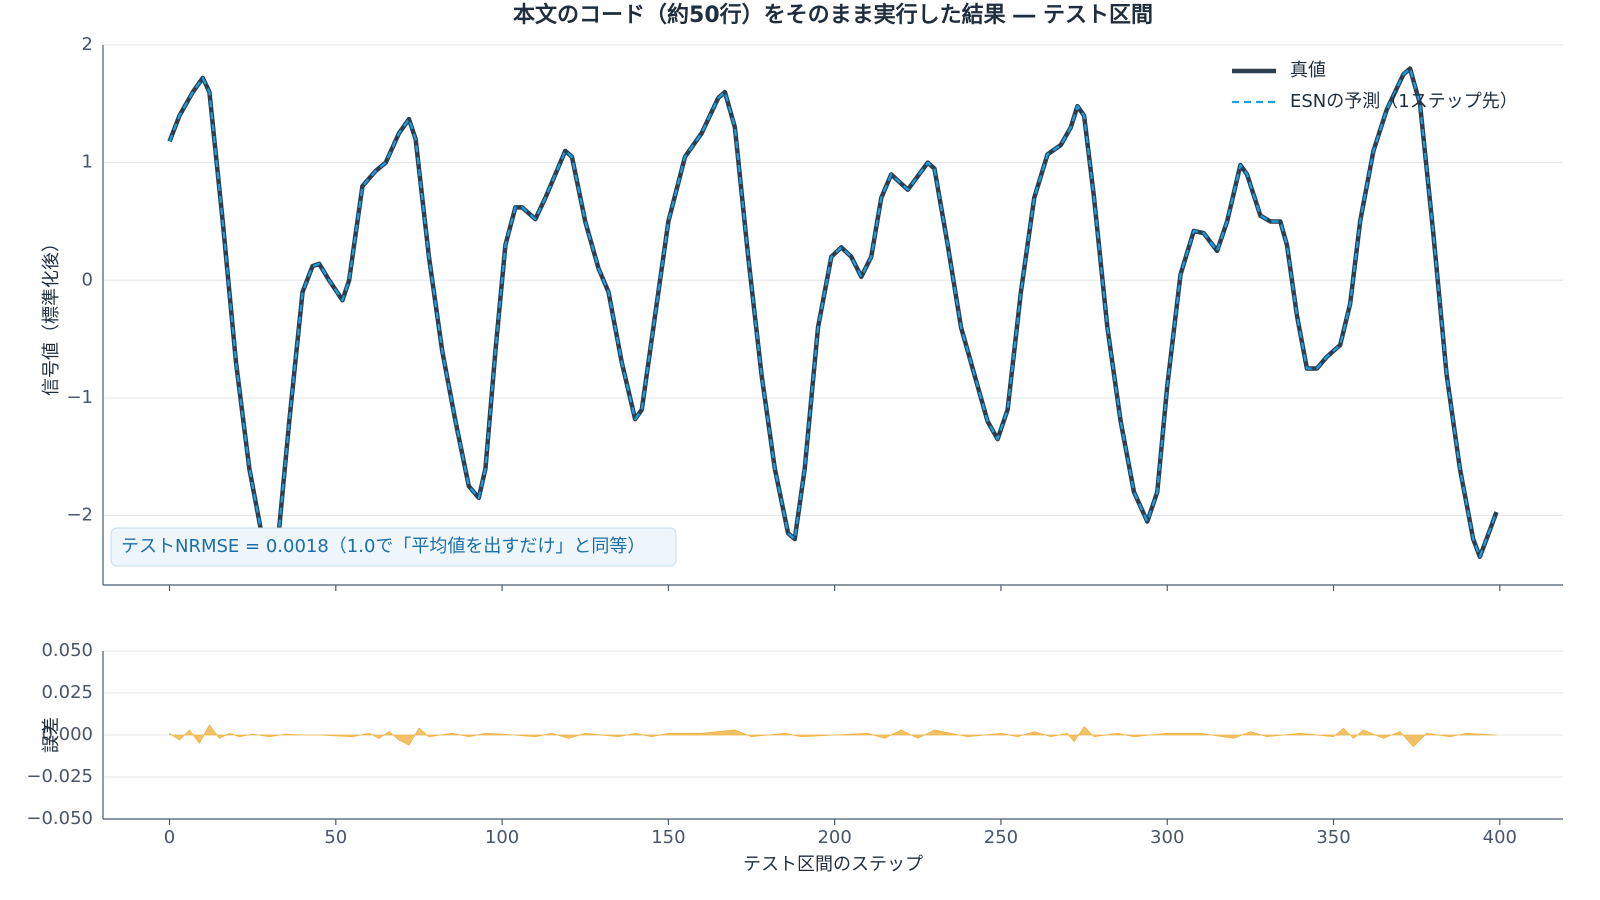 The width and height of the screenshot is (1600, 900). What do you see at coordinates (502, 837) in the screenshot?
I see `x-tick-label: 100` at bounding box center [502, 837].